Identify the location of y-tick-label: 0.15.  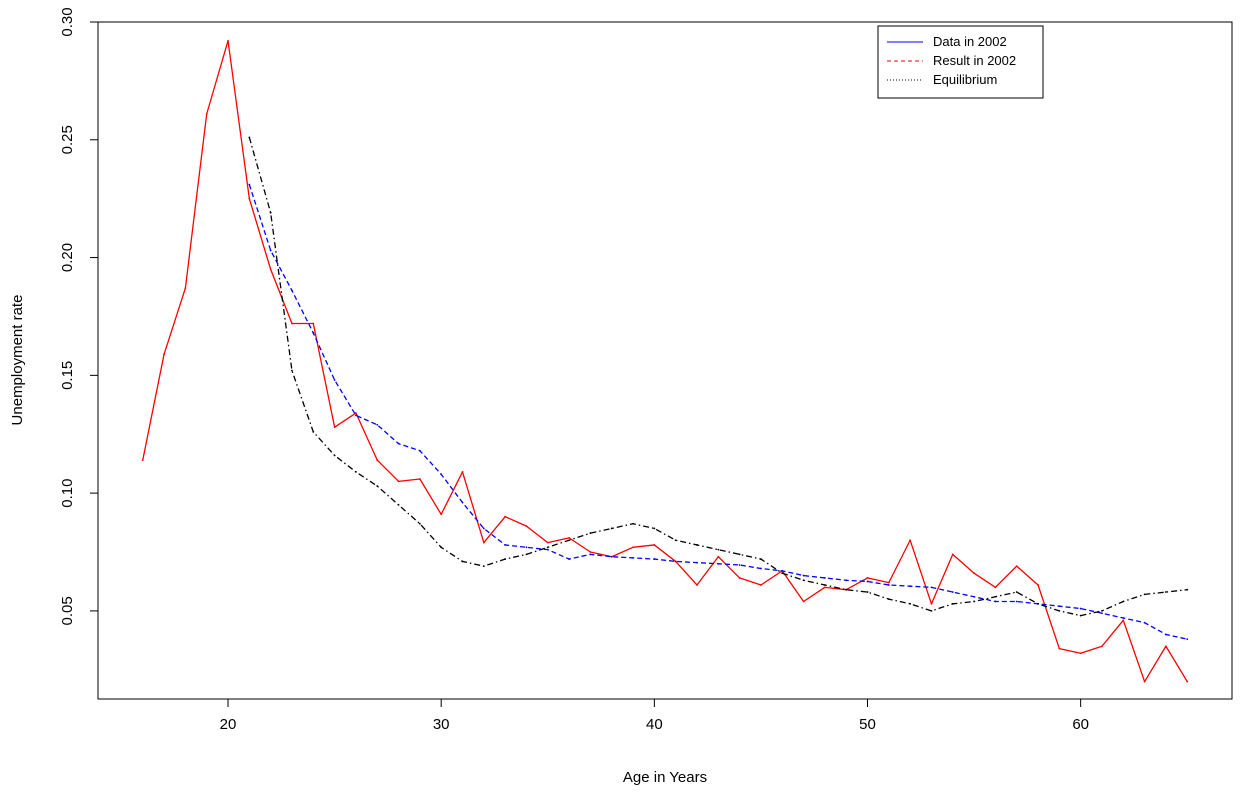
(67, 375).